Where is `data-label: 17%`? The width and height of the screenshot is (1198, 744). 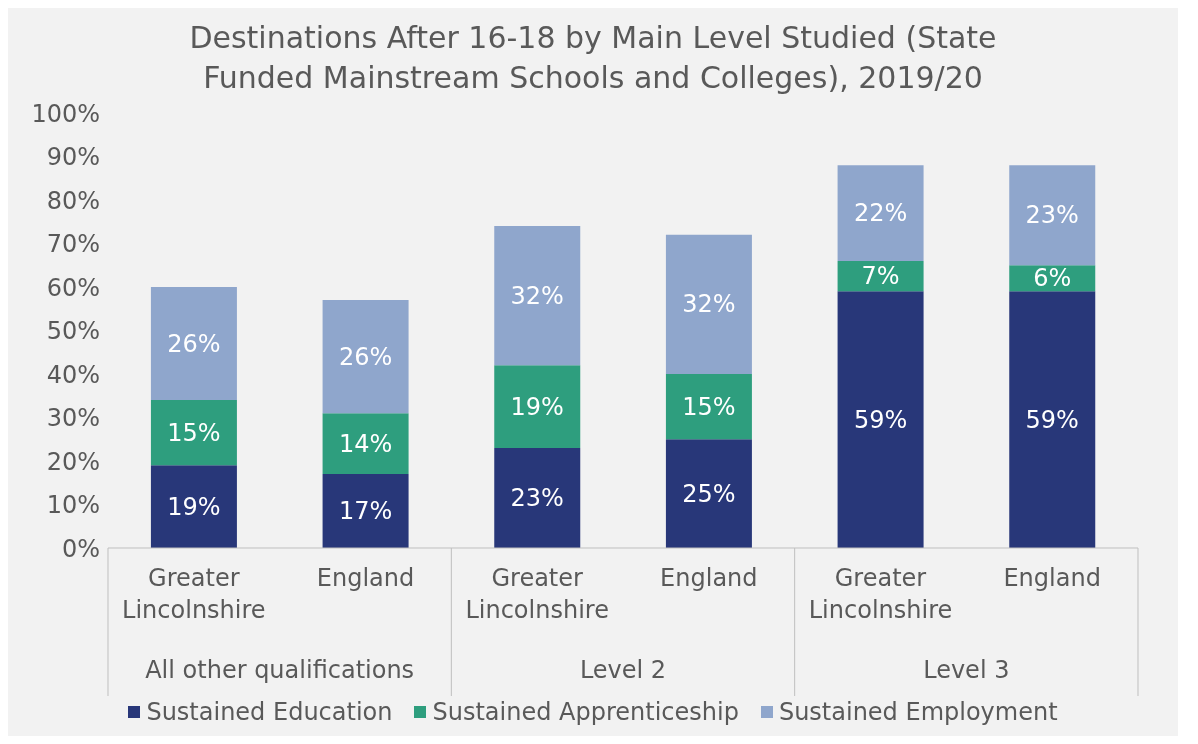 data-label: 17% is located at coordinates (365, 511).